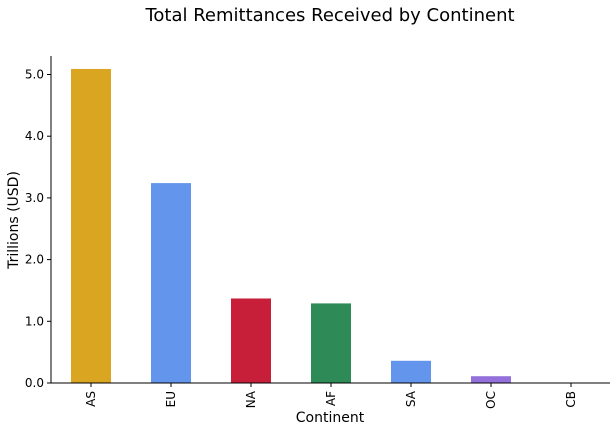  What do you see at coordinates (331, 343) in the screenshot?
I see `bar-af` at bounding box center [331, 343].